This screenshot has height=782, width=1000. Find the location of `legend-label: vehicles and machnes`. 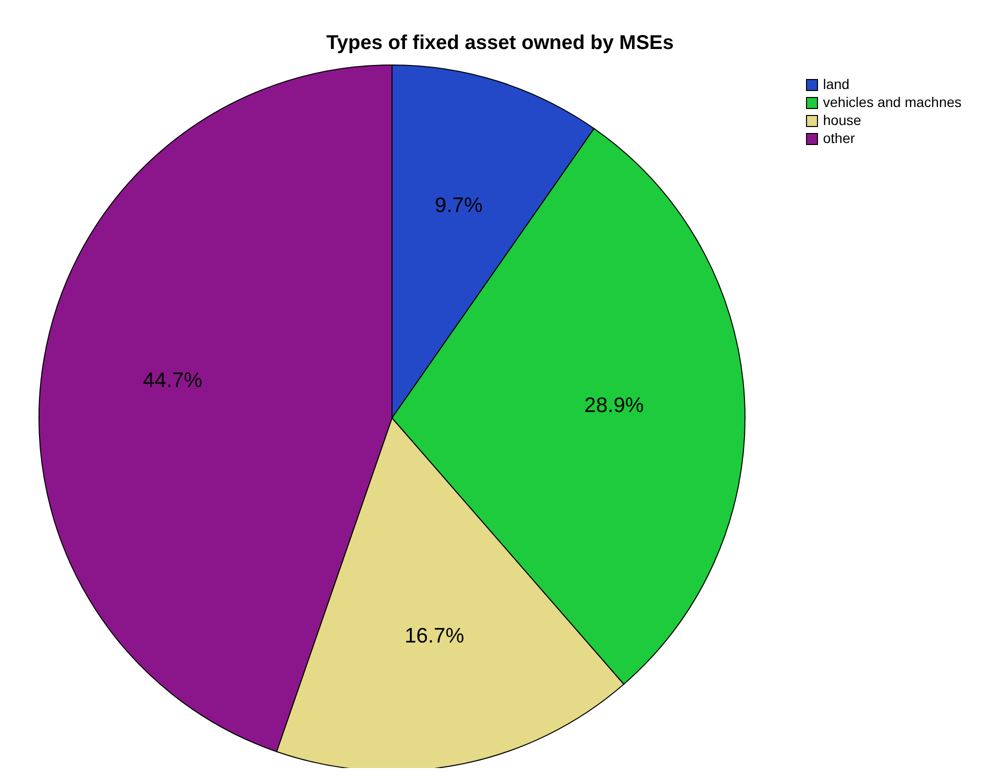

legend-label: vehicles and machnes is located at coordinates (892, 102).